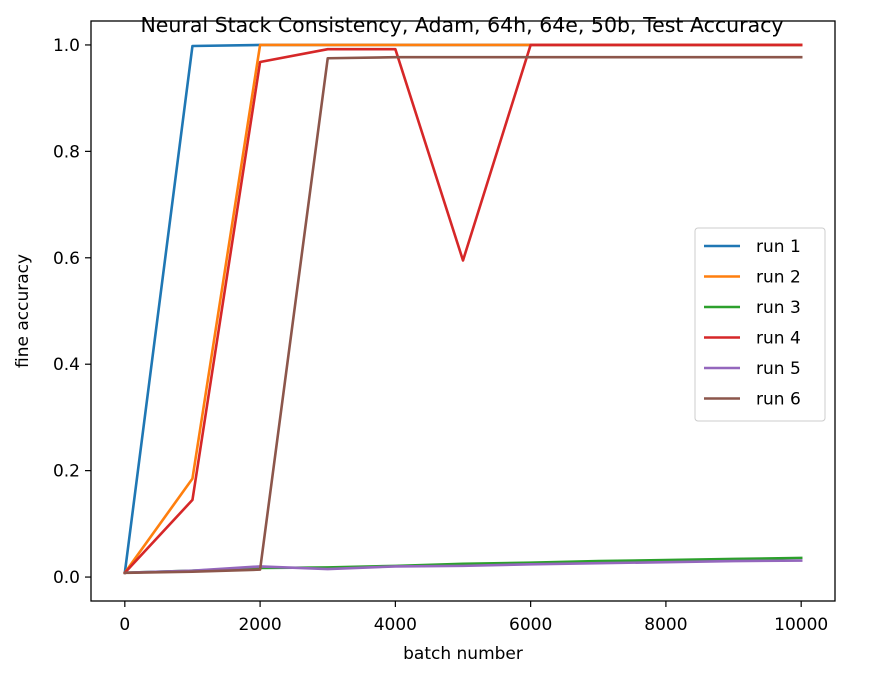 The image size is (873, 680). Describe the element at coordinates (778, 369) in the screenshot. I see `legend-label-run-5: run 5` at that location.